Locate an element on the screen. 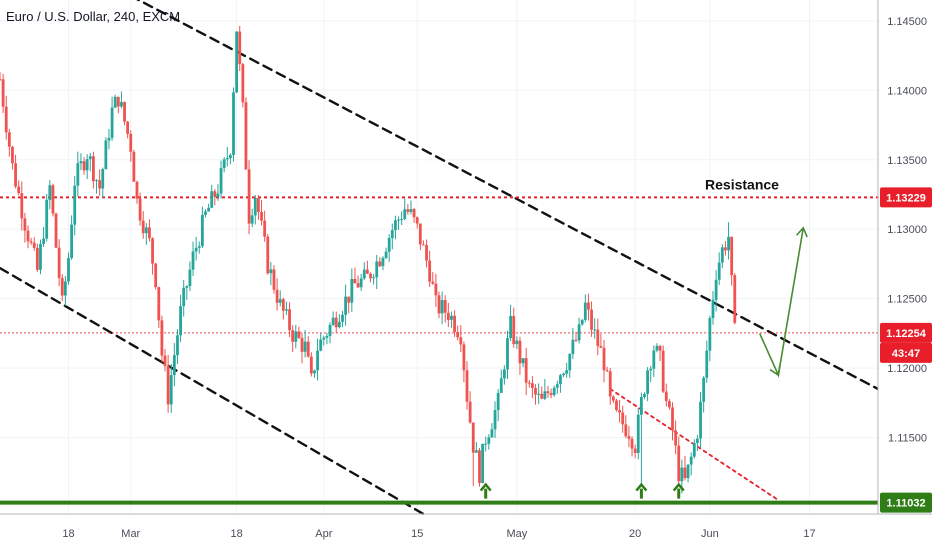 Image resolution: width=932 pixels, height=550 pixels. projection-up-arrowhead is located at coordinates (801, 232).